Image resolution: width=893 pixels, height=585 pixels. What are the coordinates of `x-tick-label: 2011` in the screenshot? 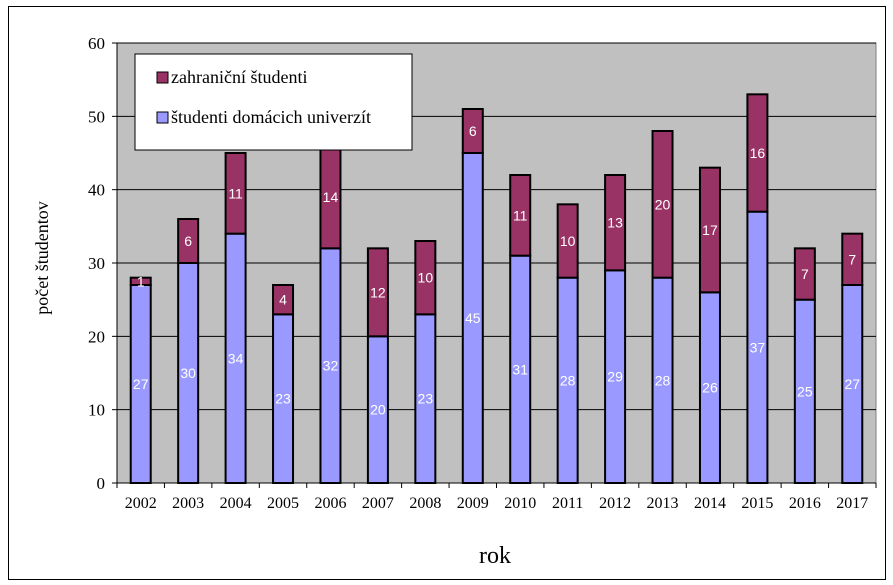 It's located at (567, 503).